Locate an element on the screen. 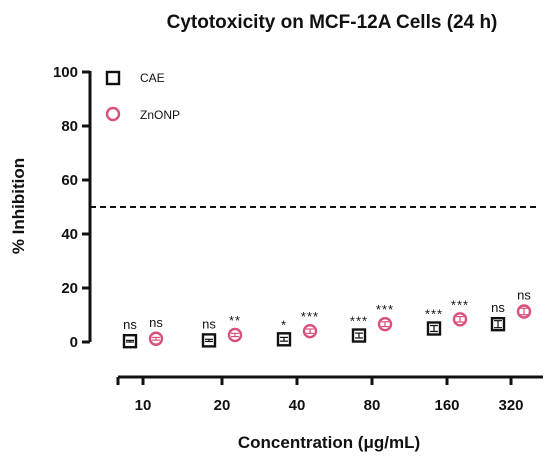 The height and width of the screenshot is (461, 550). x-tick-label: 160 is located at coordinates (446, 405).